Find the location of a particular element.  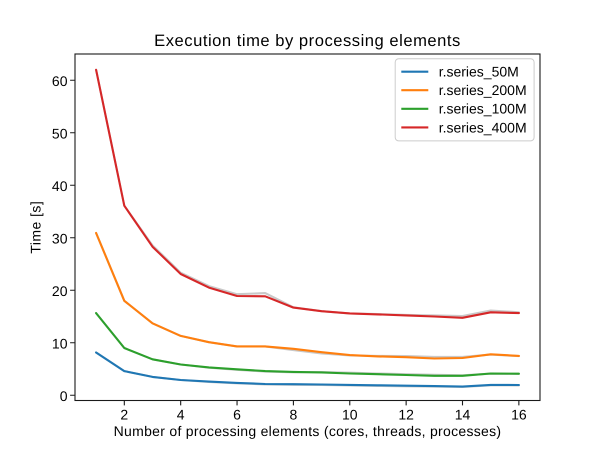

svg-text: 20 is located at coordinates (60, 291).